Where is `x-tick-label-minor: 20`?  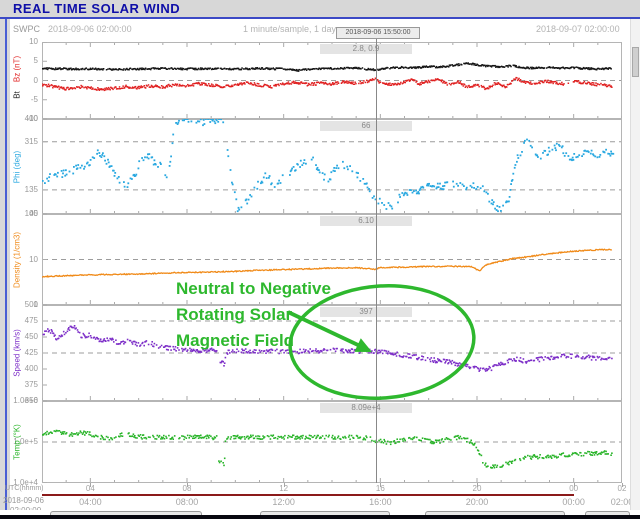 x-tick-label-minor: 20 is located at coordinates (477, 488).